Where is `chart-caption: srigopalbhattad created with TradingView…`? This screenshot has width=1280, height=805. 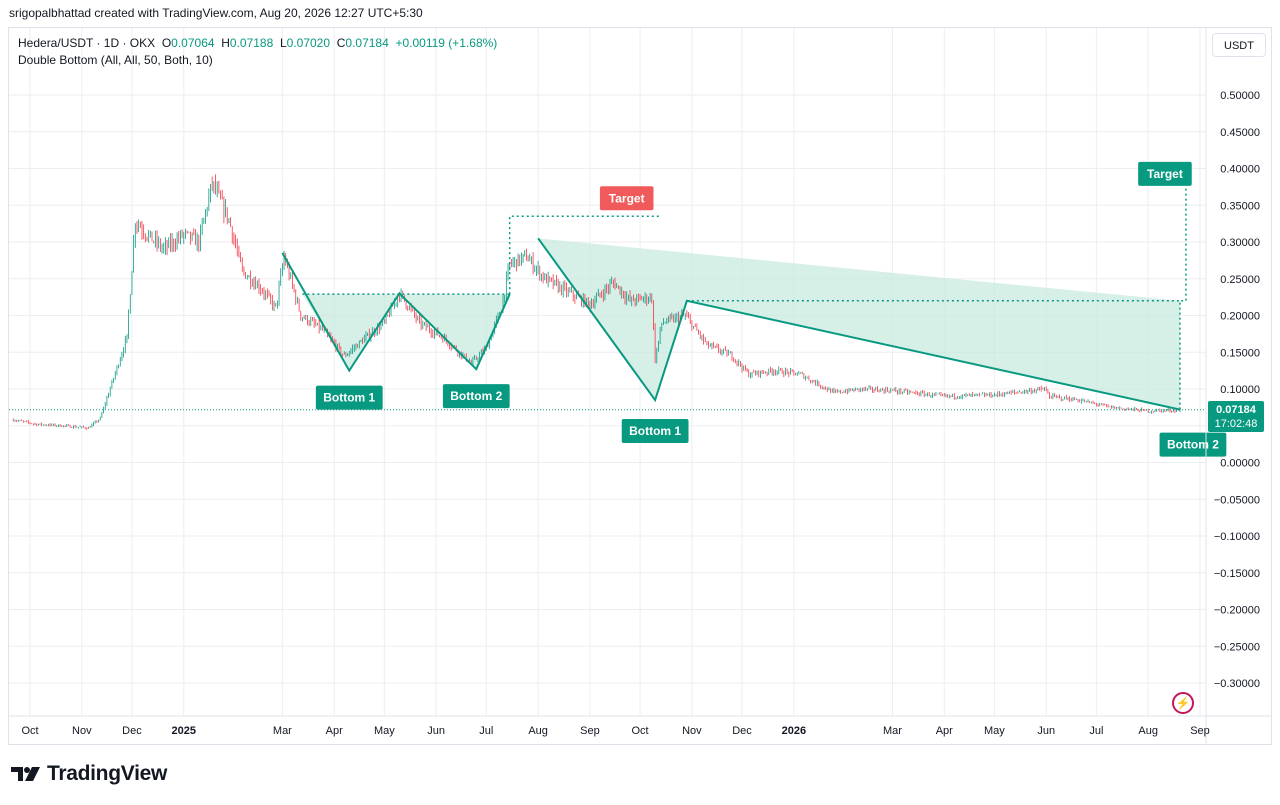
chart-caption: srigopalbhattad created with TradingView… is located at coordinates (216, 13).